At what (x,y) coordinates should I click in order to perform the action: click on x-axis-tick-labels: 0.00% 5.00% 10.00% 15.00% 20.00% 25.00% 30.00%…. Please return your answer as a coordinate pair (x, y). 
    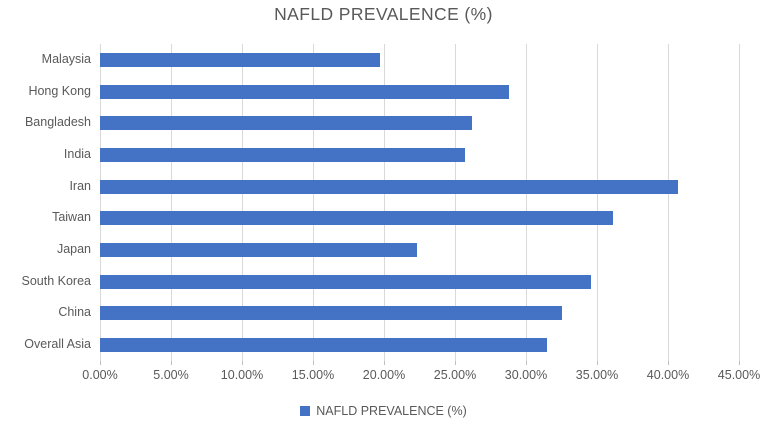
    Looking at the image, I should click on (421, 376).